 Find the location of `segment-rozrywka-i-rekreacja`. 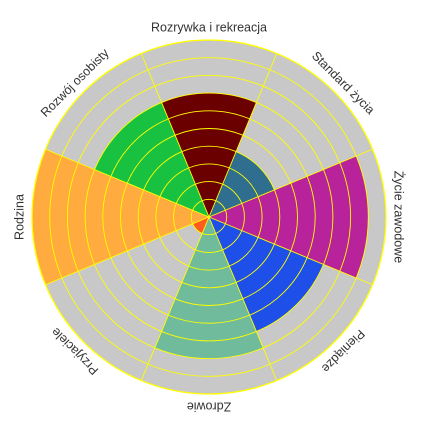

segment-rozrywka-i-rekreacja is located at coordinates (209, 155).